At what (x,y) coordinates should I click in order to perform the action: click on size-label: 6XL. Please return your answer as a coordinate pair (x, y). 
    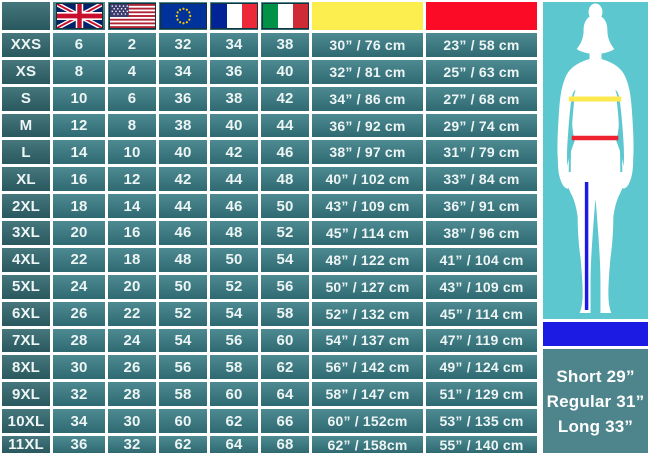
    Looking at the image, I should click on (26, 313).